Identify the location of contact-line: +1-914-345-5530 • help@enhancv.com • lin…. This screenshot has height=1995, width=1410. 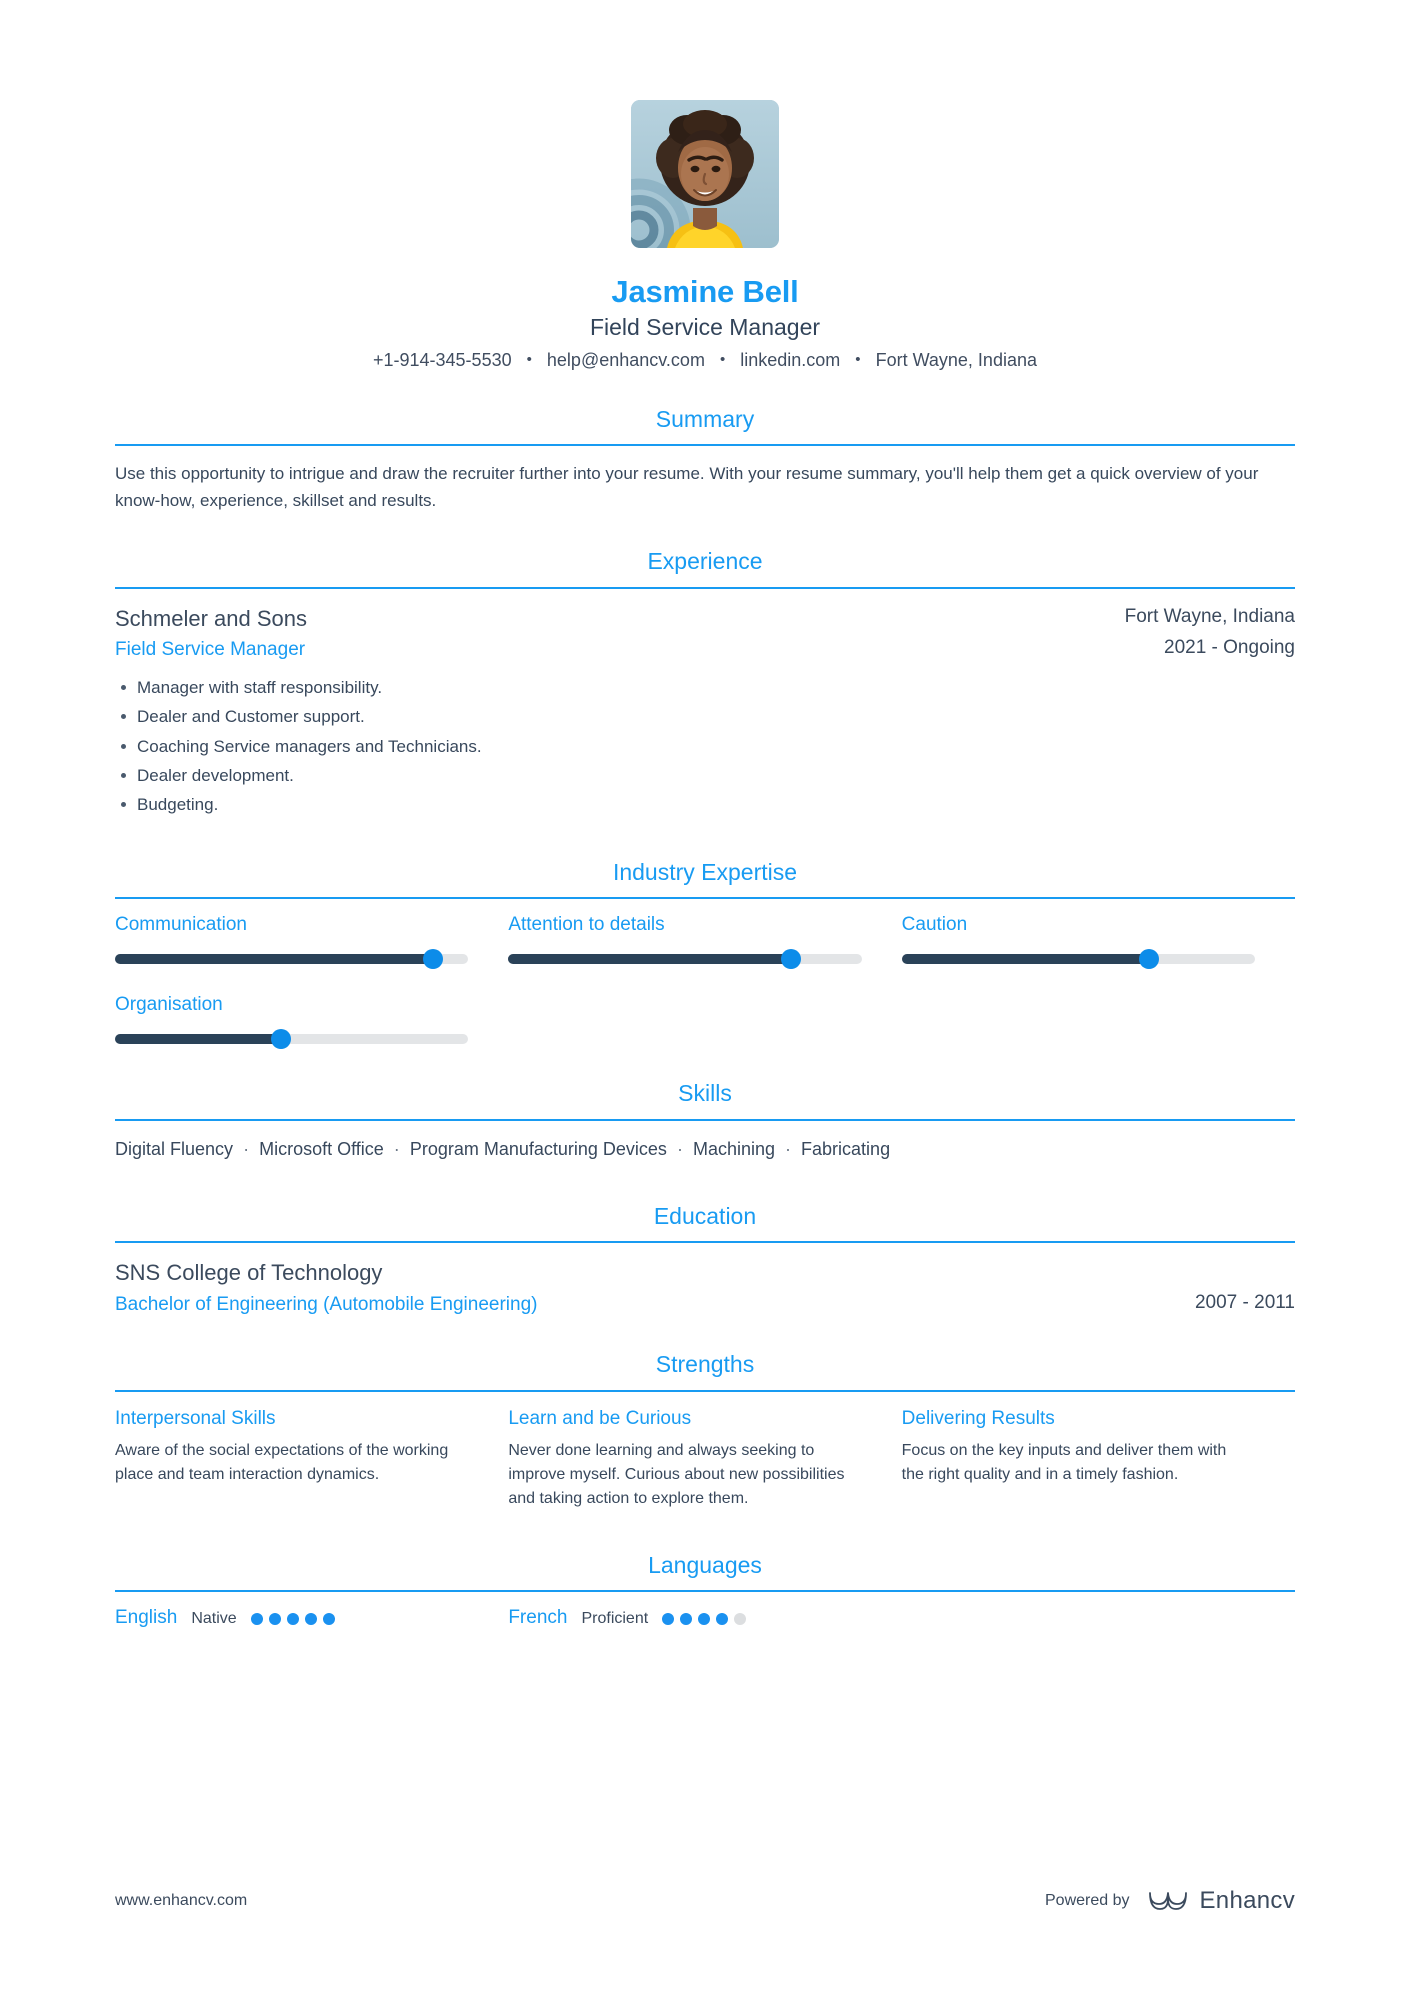
(705, 361).